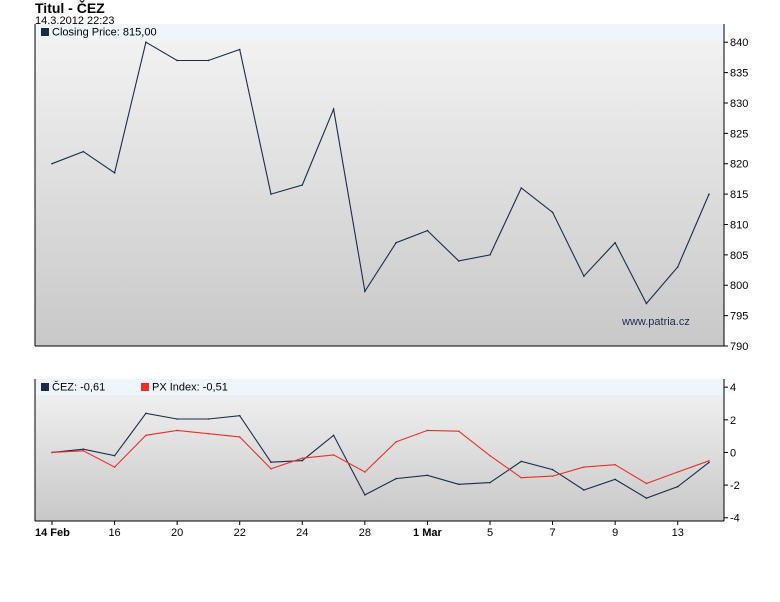  I want to click on page-title: Titul - ČEZ, so click(70, 8).